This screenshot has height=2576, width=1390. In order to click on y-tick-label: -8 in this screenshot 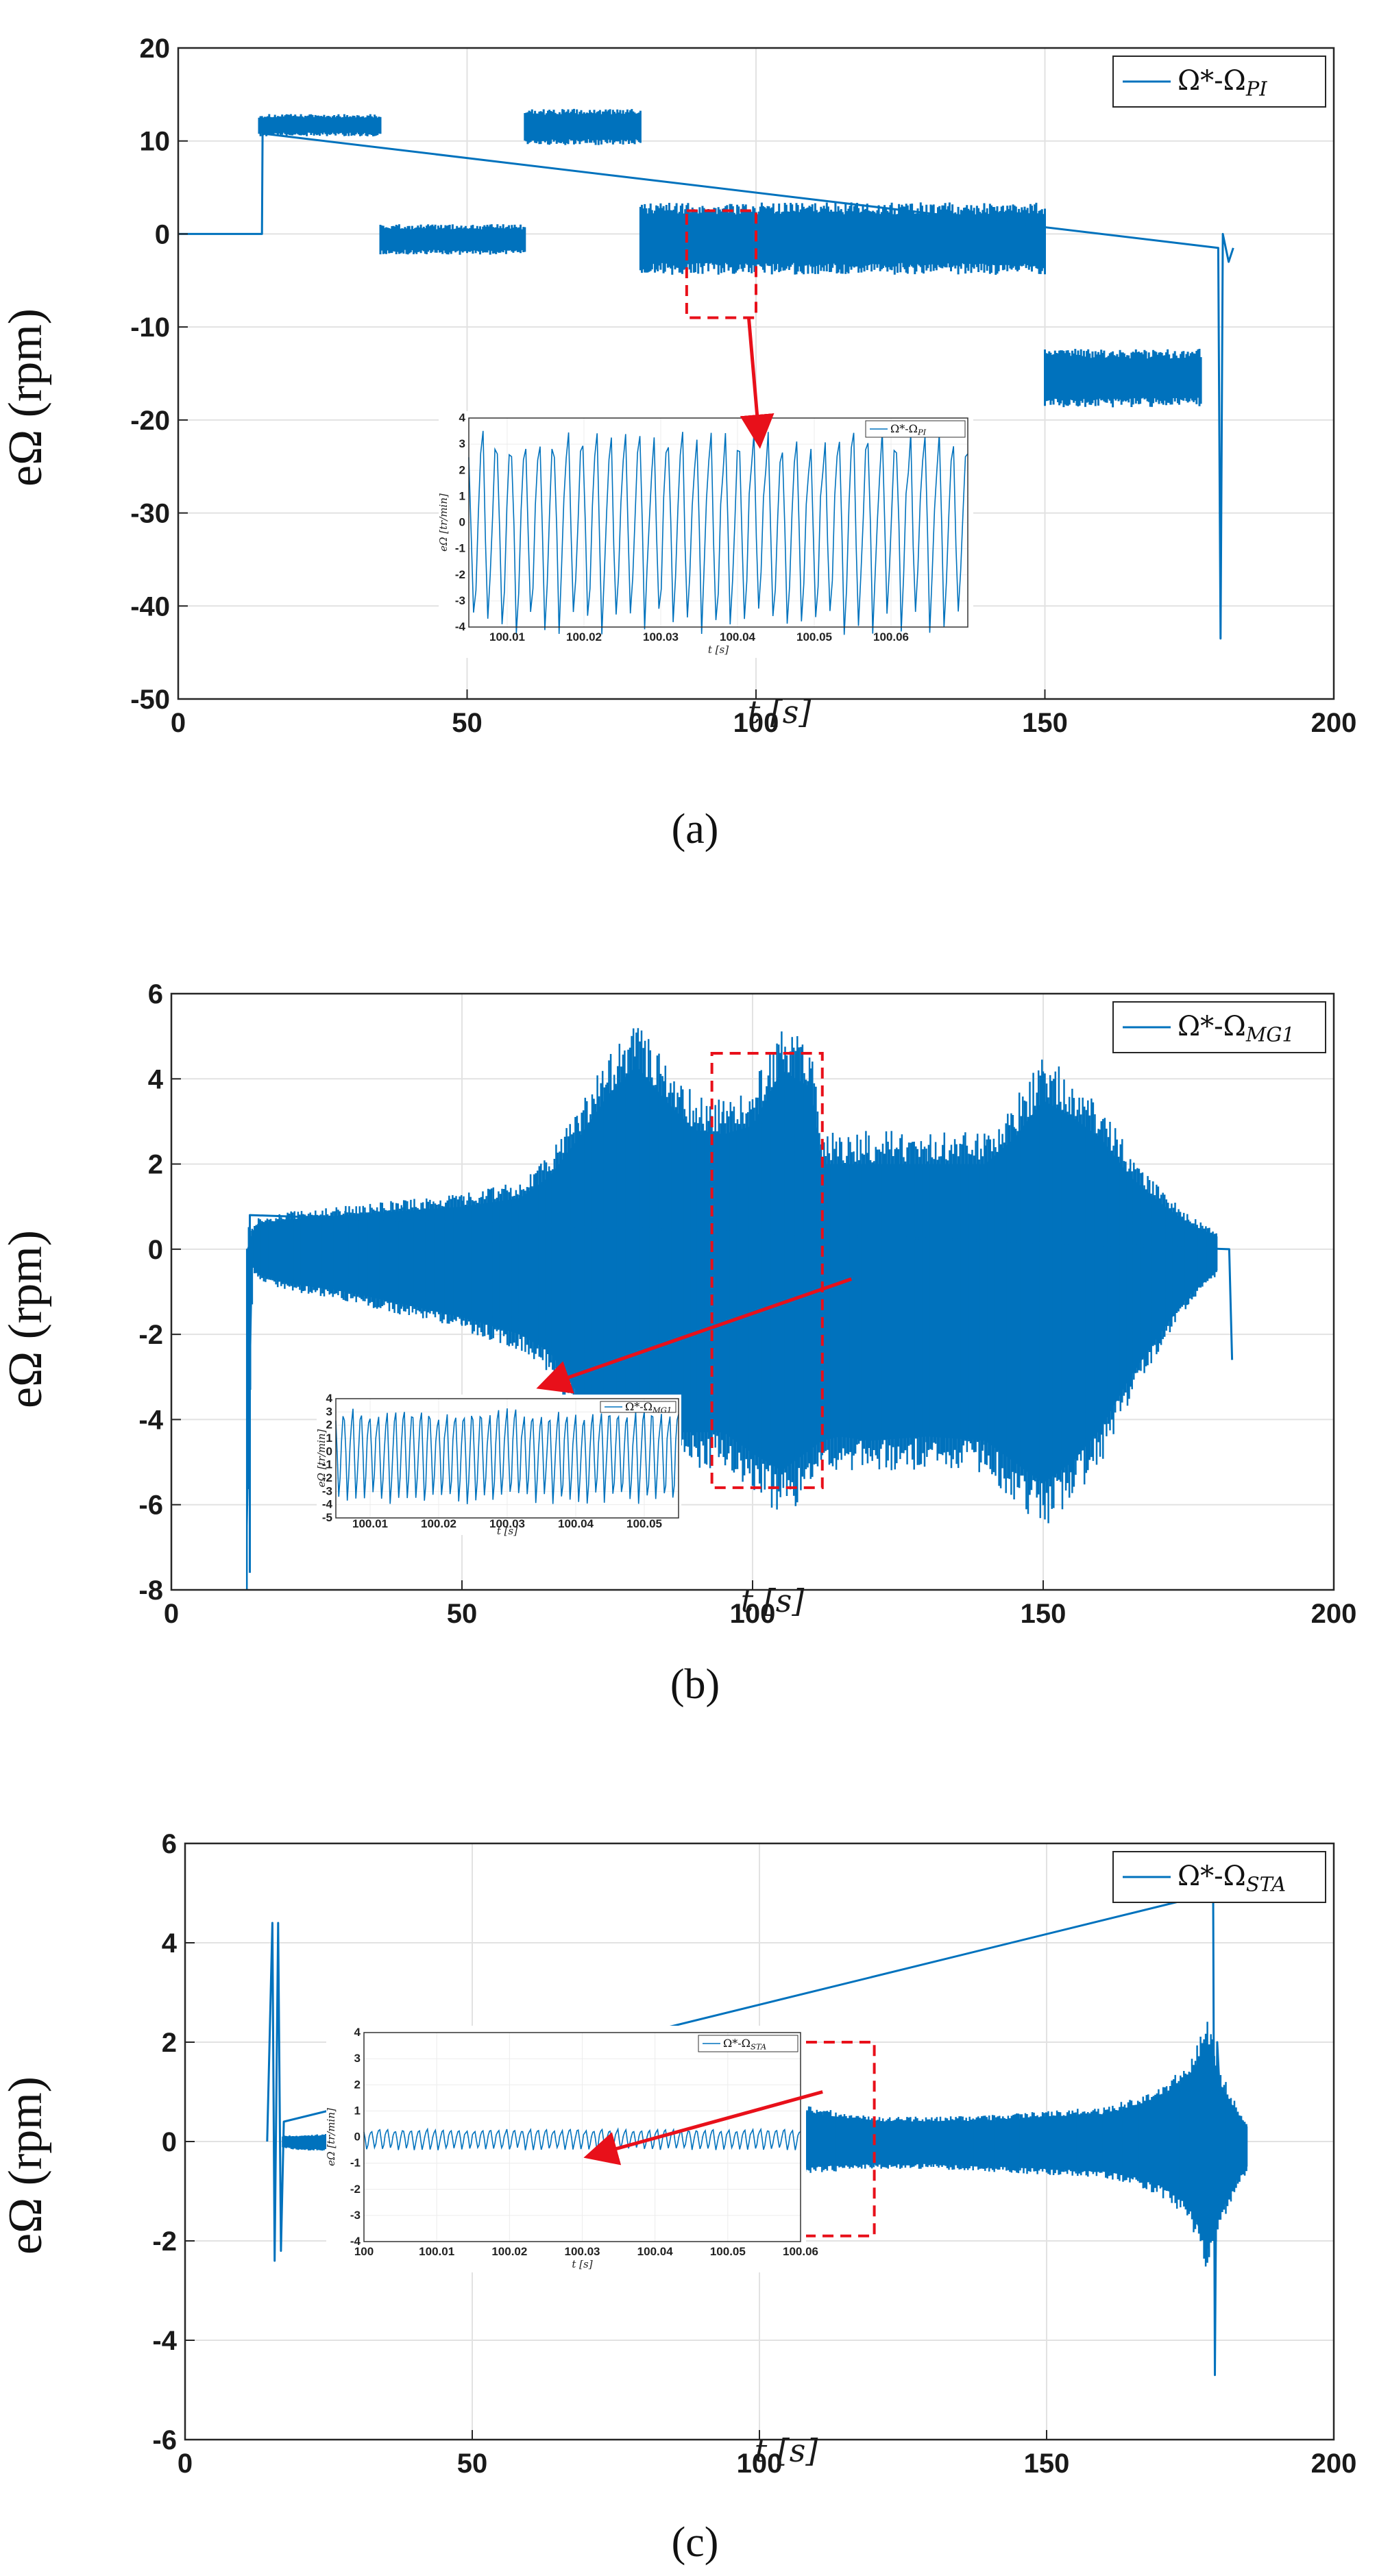, I will do `click(150, 1591)`.